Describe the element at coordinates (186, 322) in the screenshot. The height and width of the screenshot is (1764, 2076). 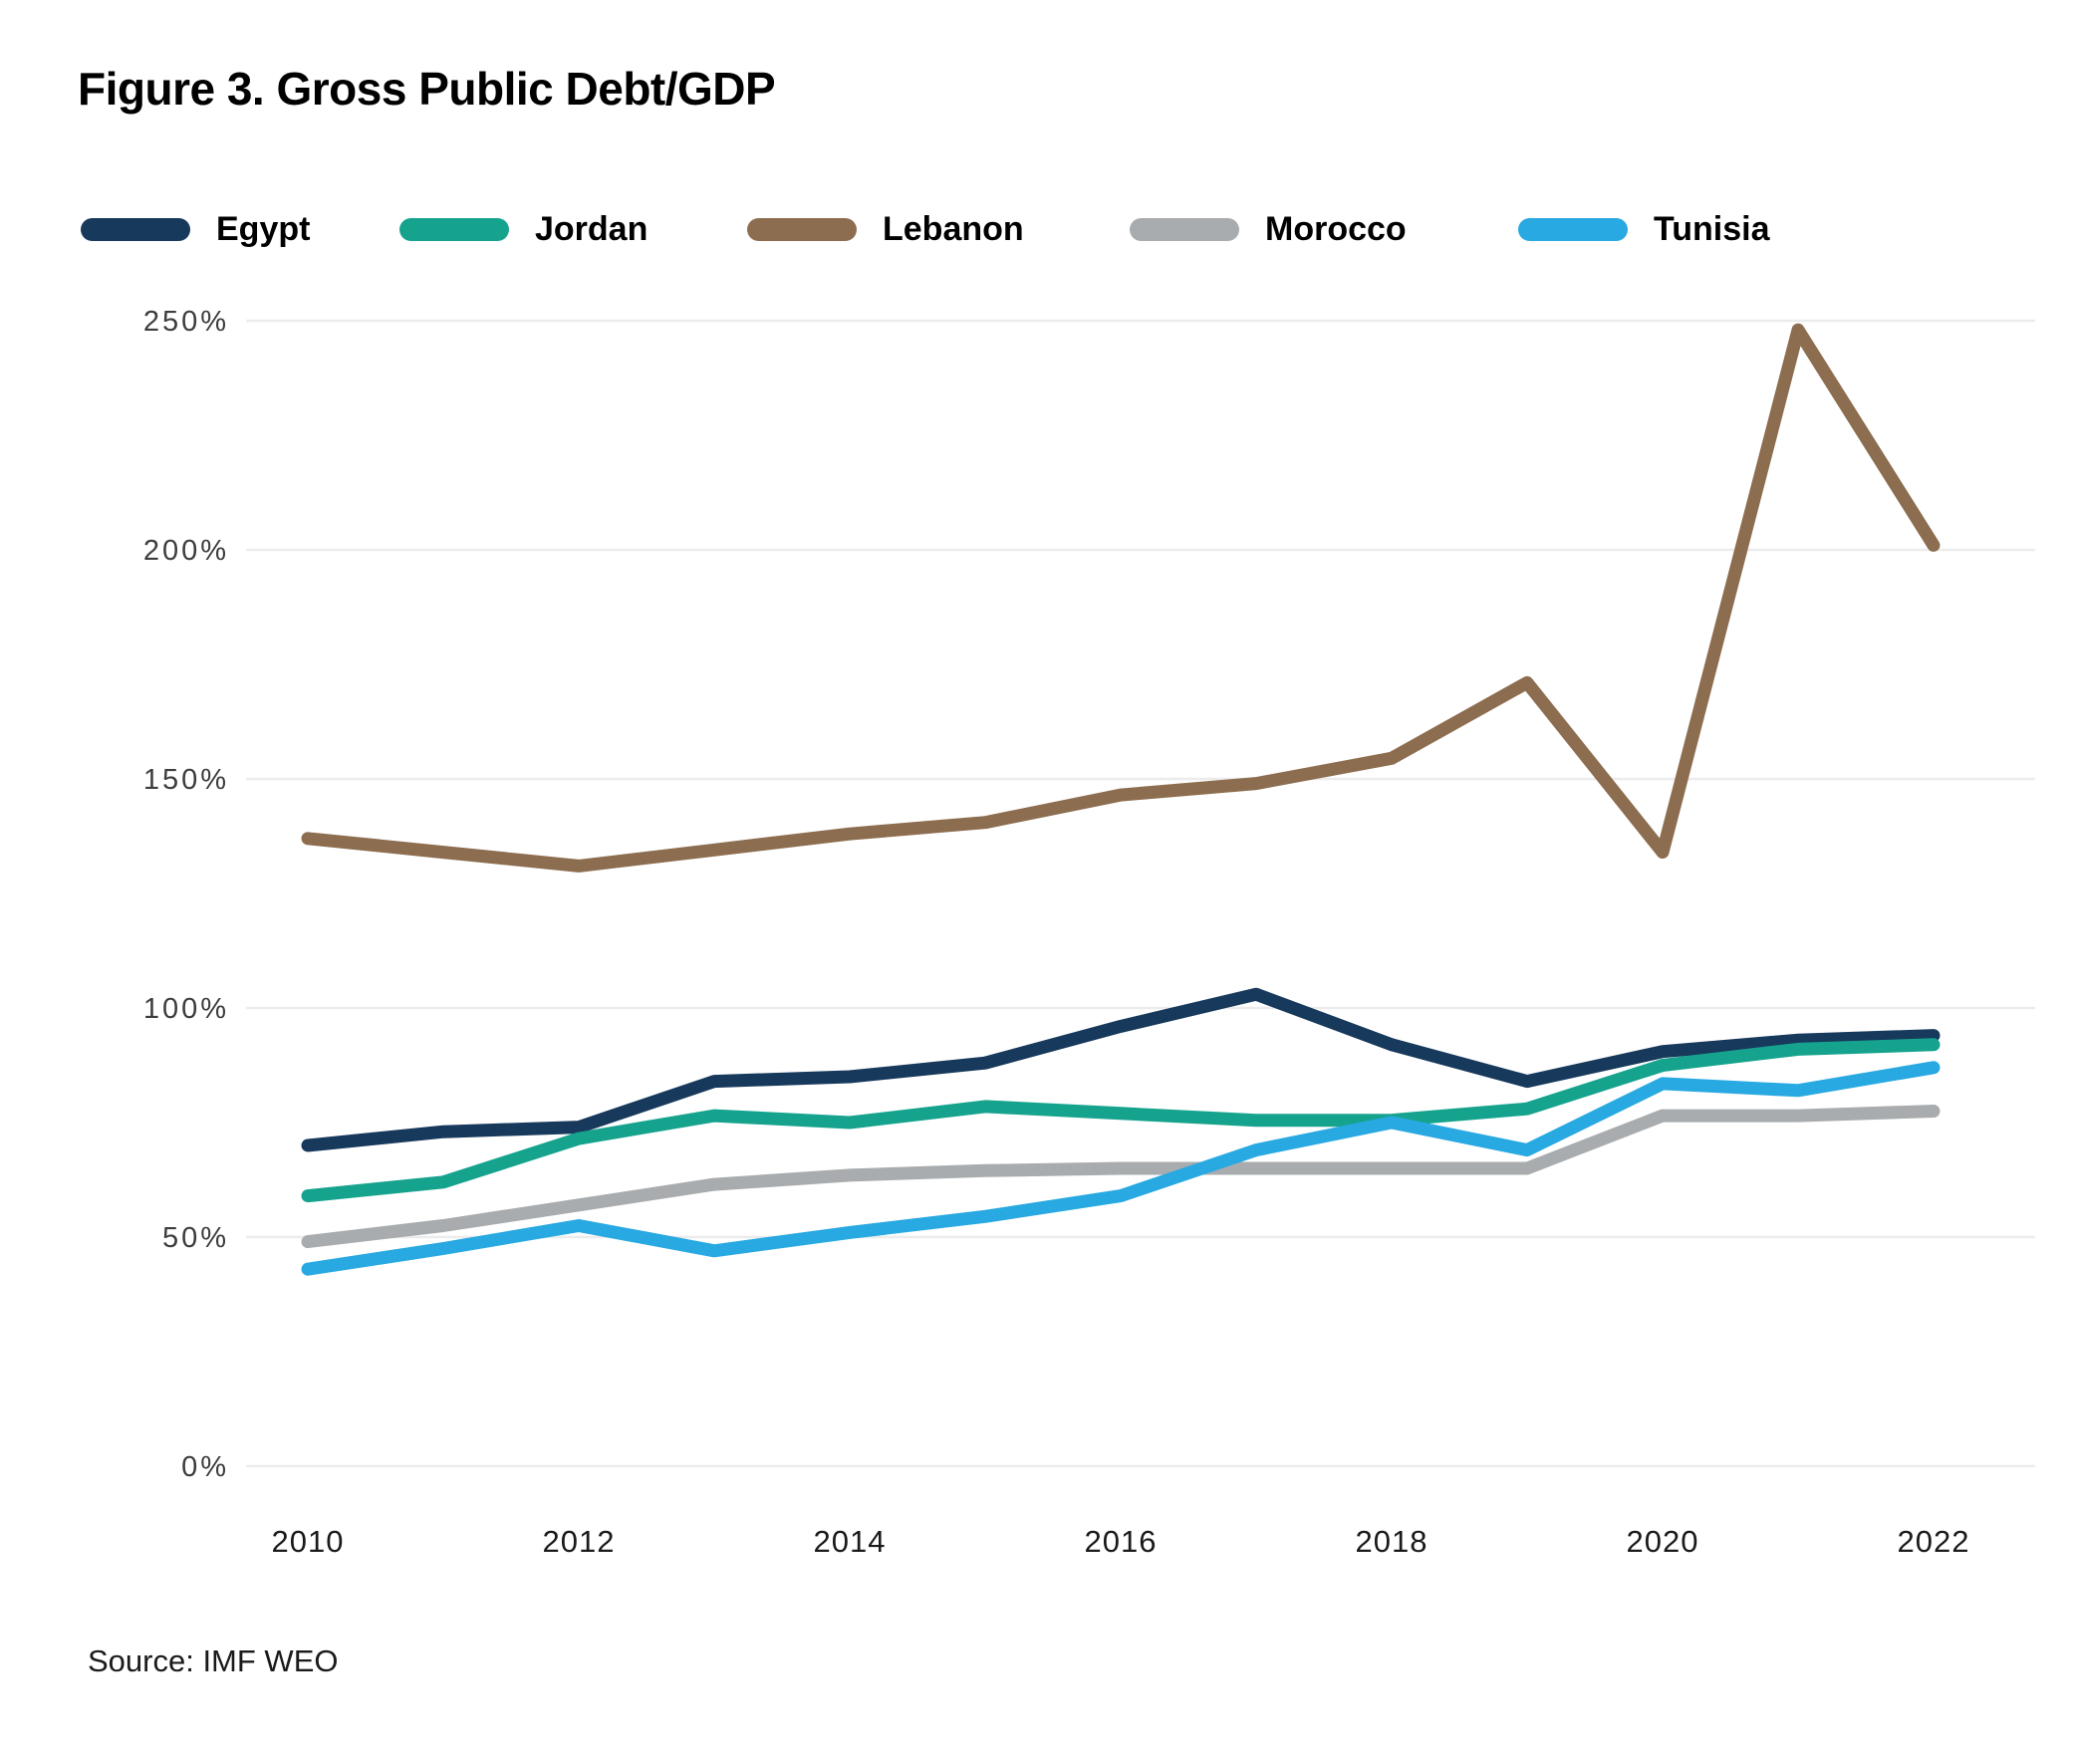
I see `y-tick-label: 250%` at that location.